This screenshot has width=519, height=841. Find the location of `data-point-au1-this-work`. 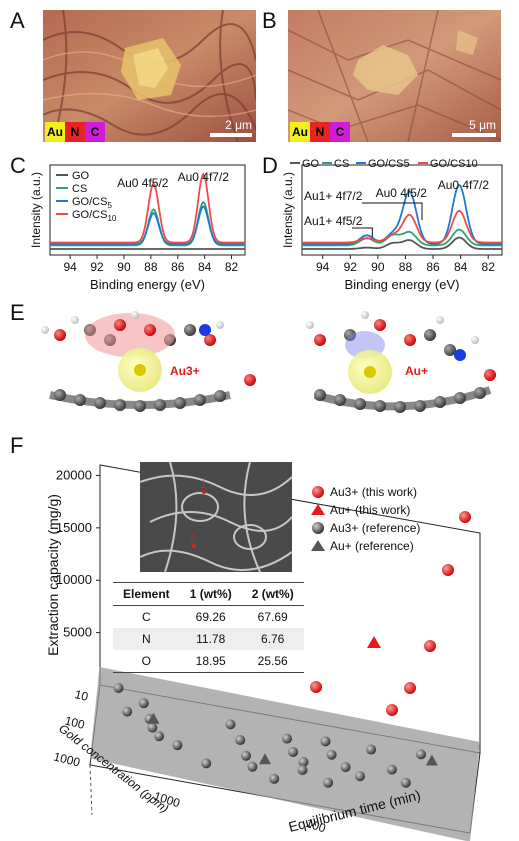

data-point-au1-this-work is located at coordinates (374, 642).